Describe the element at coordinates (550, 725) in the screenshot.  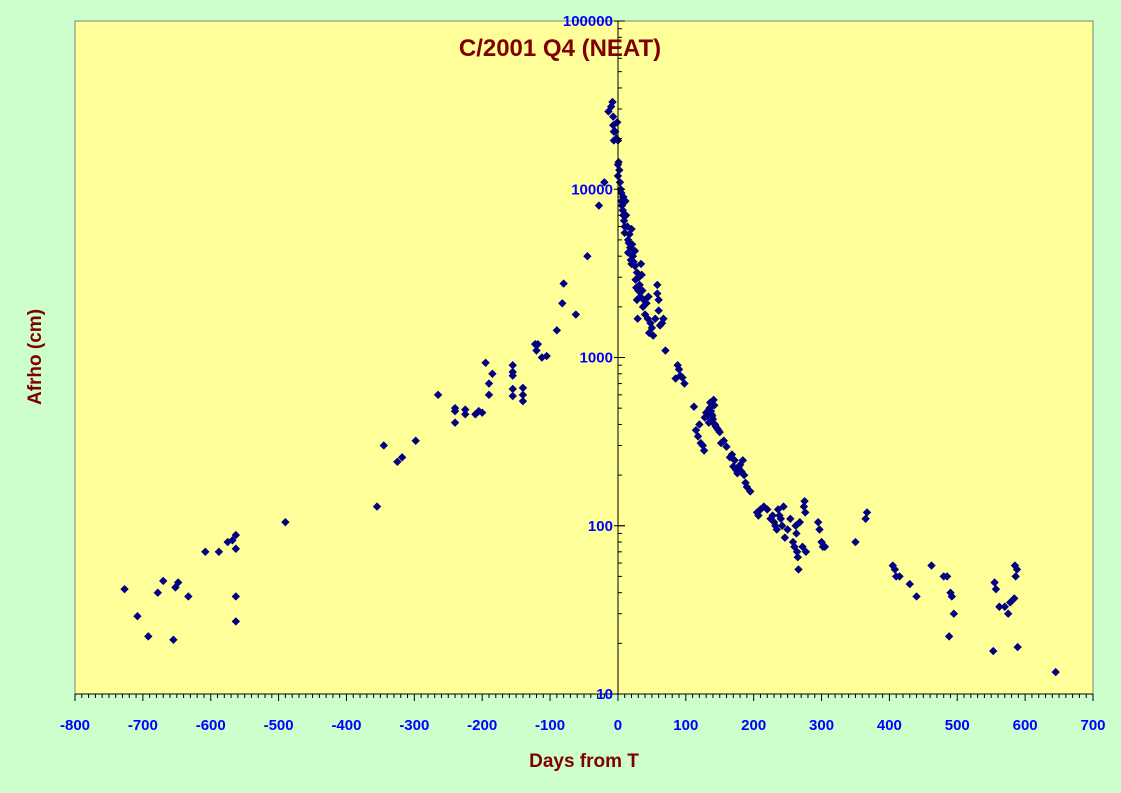
I see `x-tick-label: -100` at that location.